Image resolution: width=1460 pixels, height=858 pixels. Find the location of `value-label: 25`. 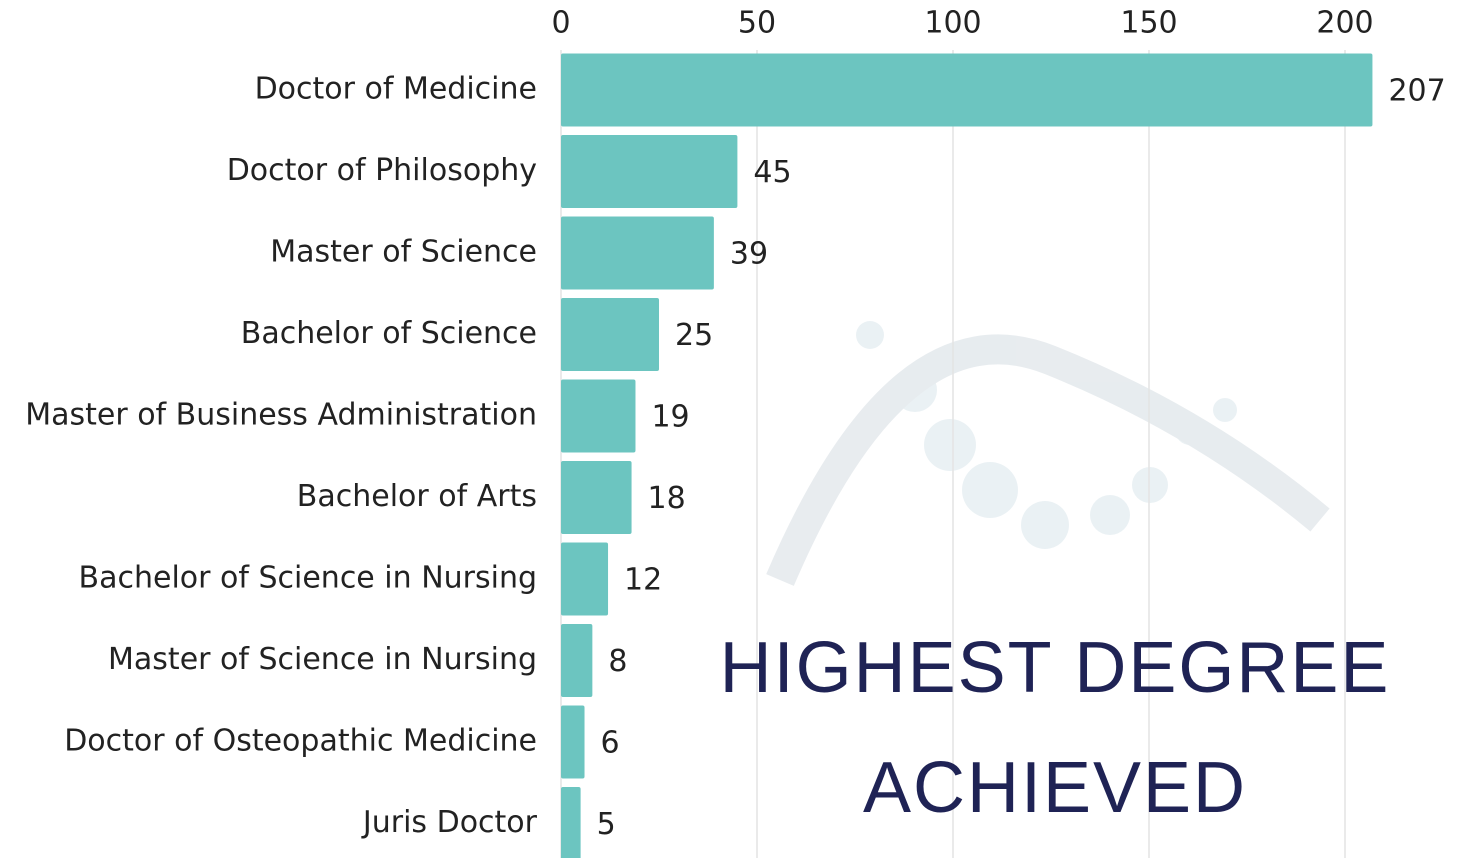

value-label: 25 is located at coordinates (694, 335).